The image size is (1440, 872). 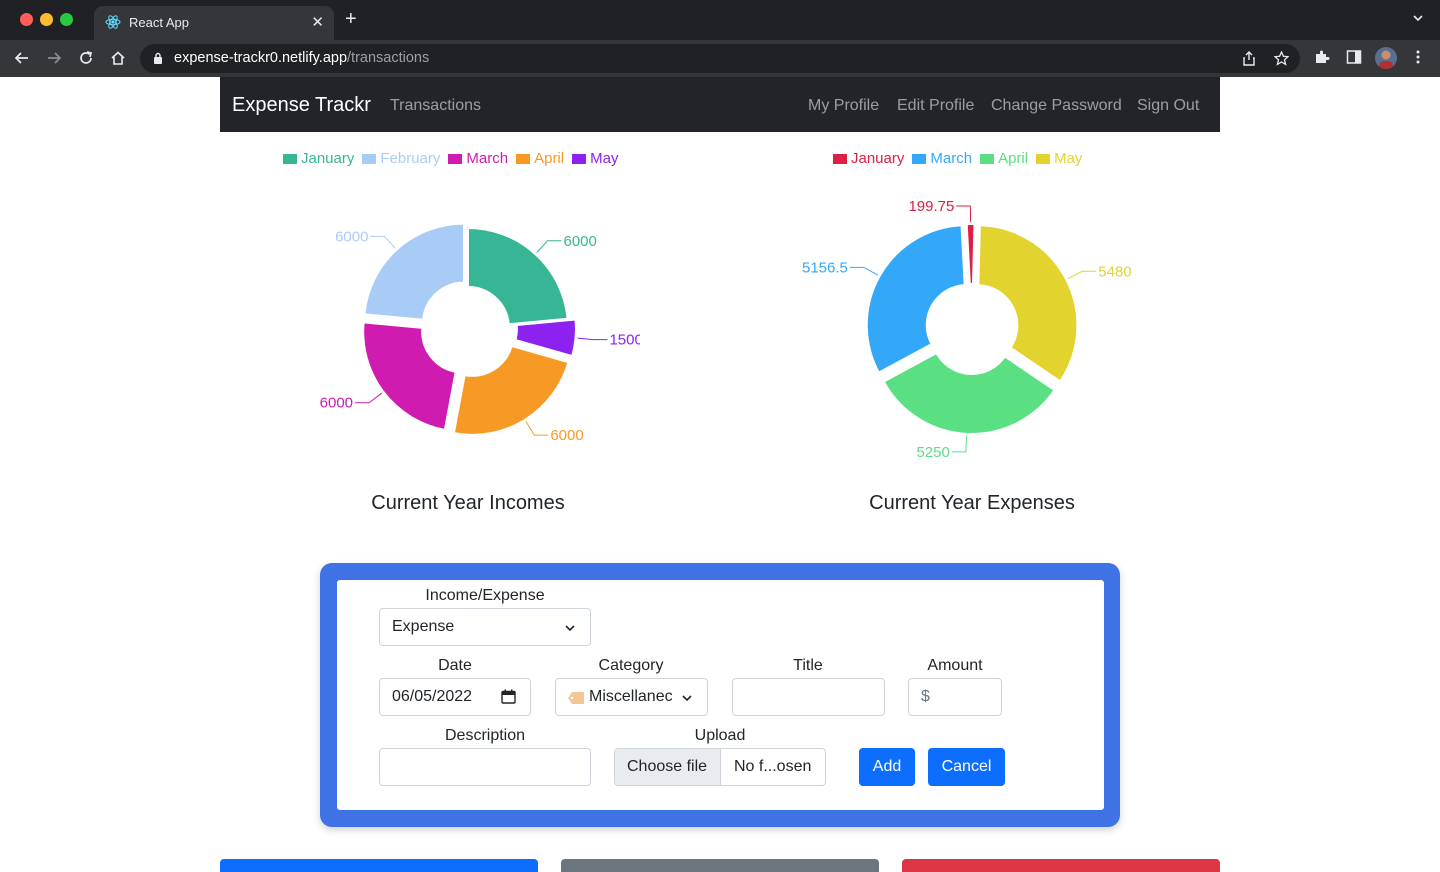 What do you see at coordinates (508, 696) in the screenshot?
I see `calendar-icon` at bounding box center [508, 696].